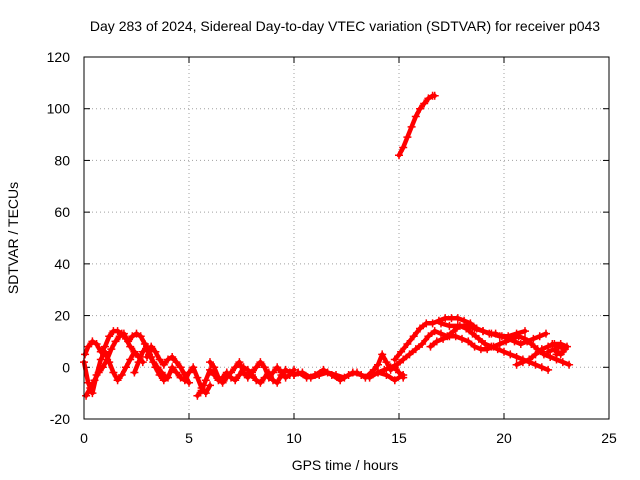 The image size is (640, 480). Describe the element at coordinates (84, 438) in the screenshot. I see `x-tick-label: 0` at that location.